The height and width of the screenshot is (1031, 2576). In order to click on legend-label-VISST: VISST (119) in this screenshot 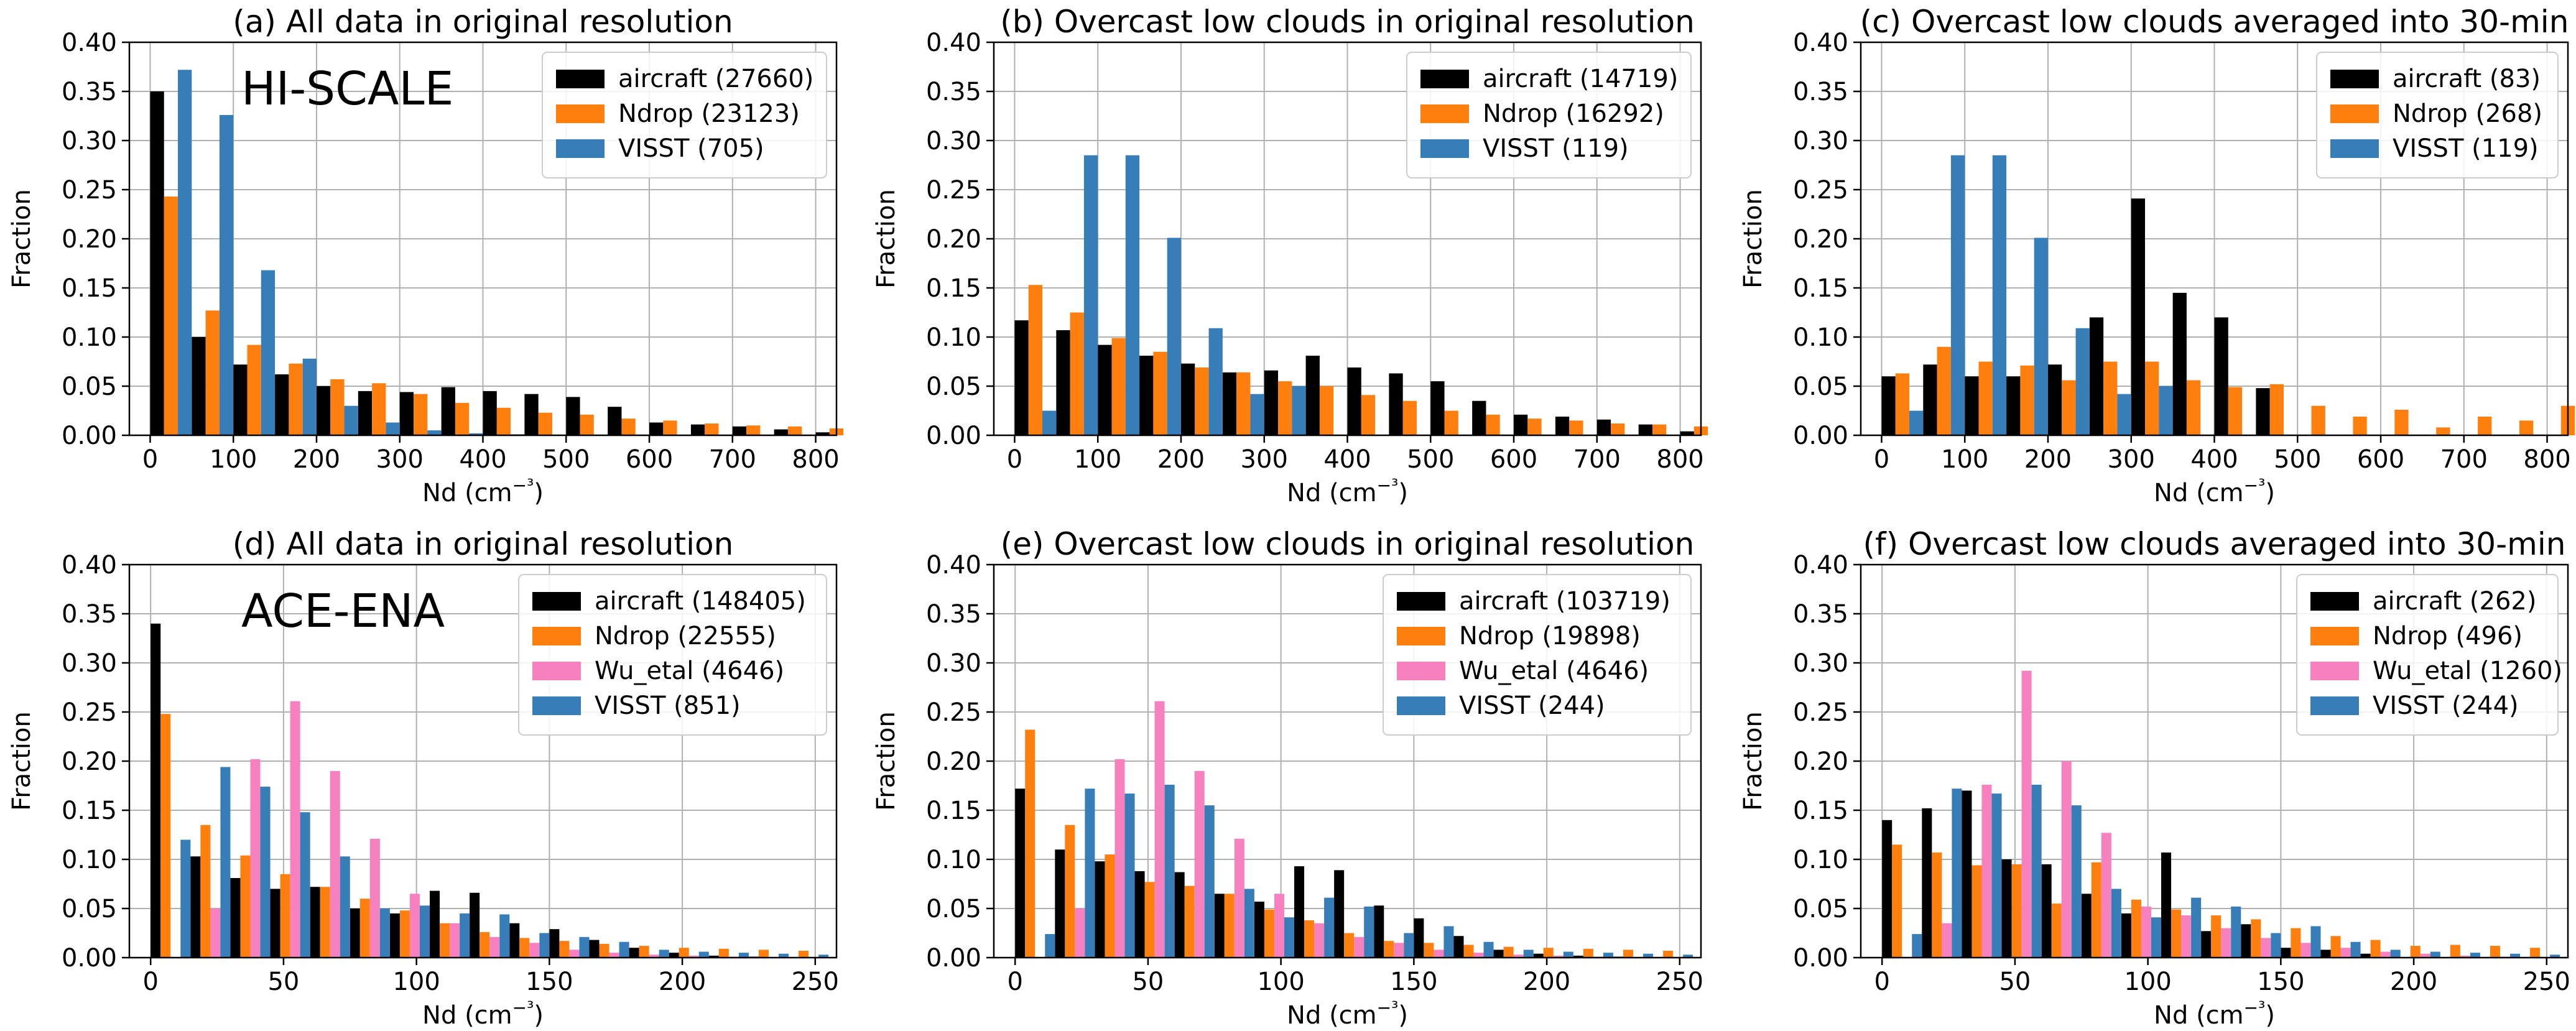, I will do `click(1556, 148)`.